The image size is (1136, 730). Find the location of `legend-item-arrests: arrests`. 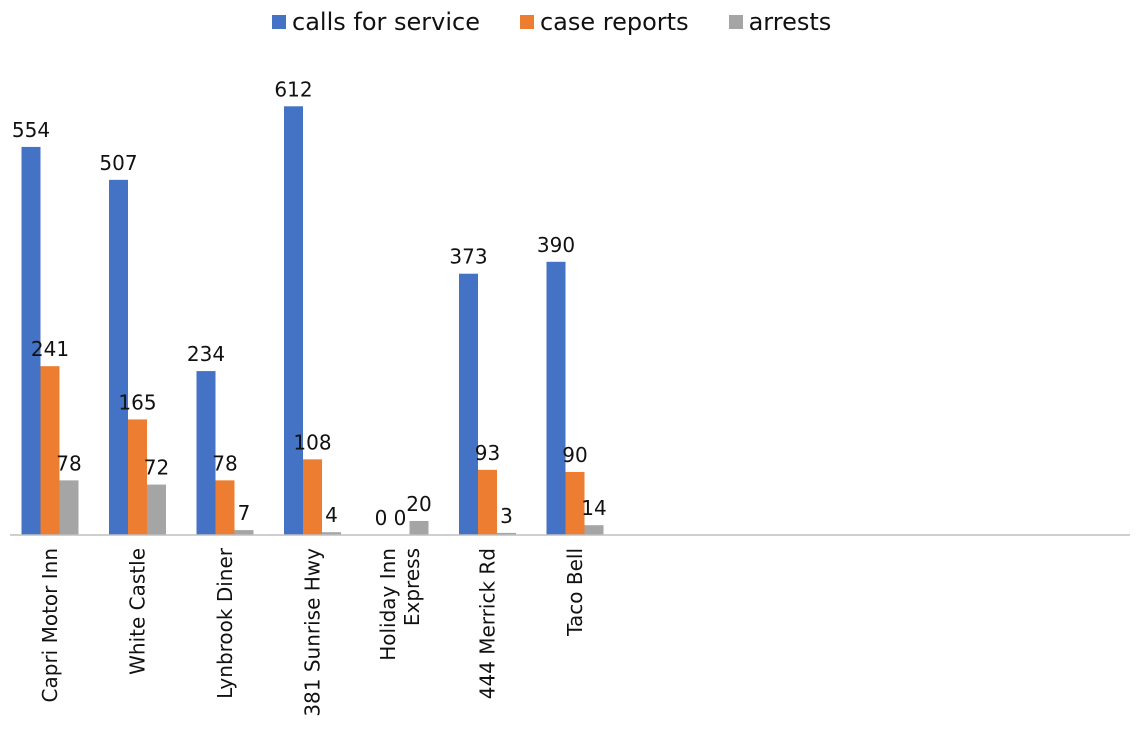

legend-item-arrests: arrests is located at coordinates (780, 22).